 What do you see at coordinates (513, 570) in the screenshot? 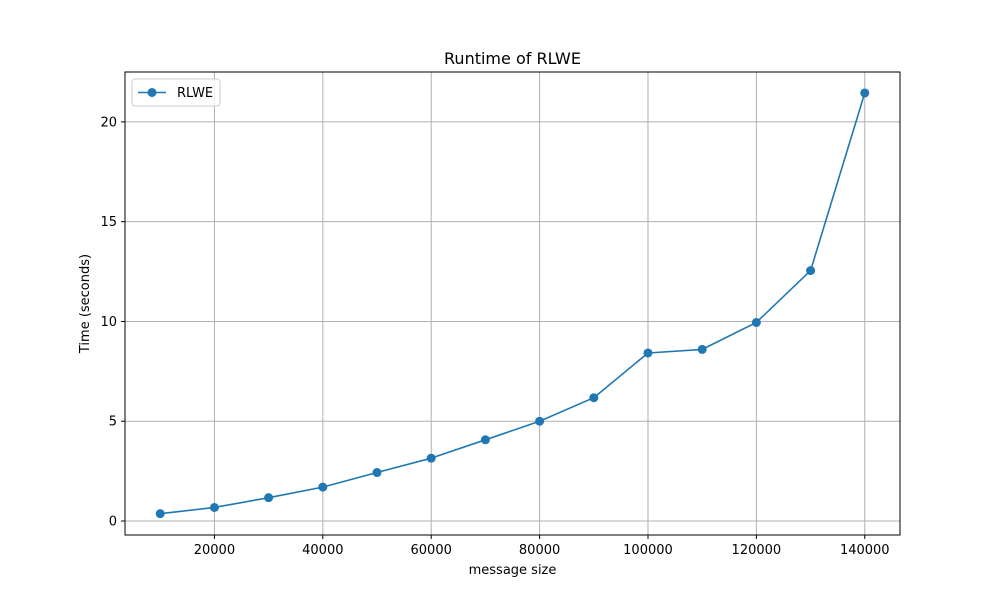
I see `x-axis-label: message size` at bounding box center [513, 570].